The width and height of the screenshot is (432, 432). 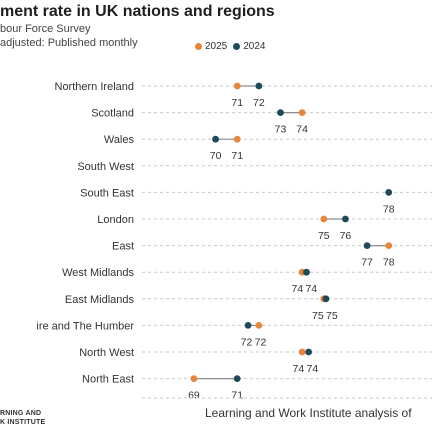 I want to click on point-2025-north-west, so click(x=302, y=352).